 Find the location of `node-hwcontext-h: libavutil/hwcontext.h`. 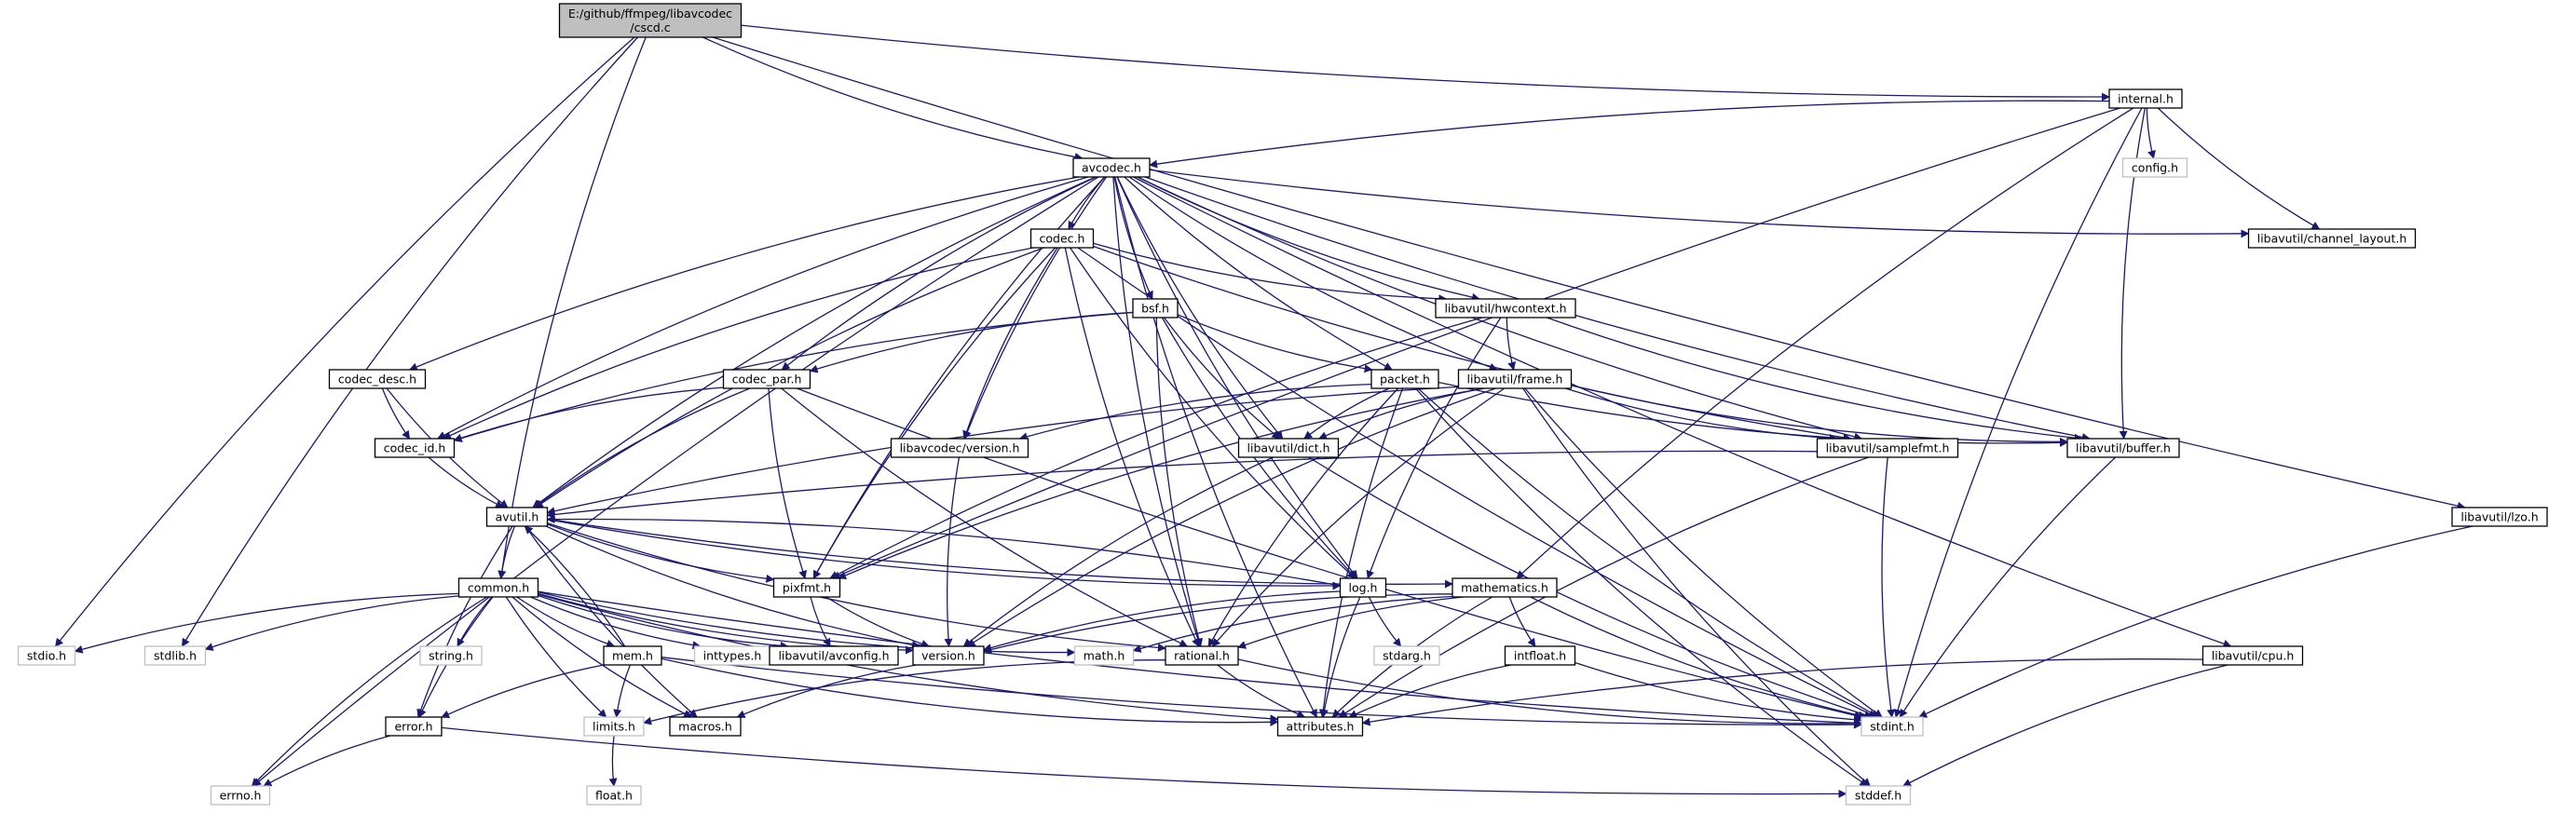

node-hwcontext-h: libavutil/hwcontext.h is located at coordinates (1505, 308).